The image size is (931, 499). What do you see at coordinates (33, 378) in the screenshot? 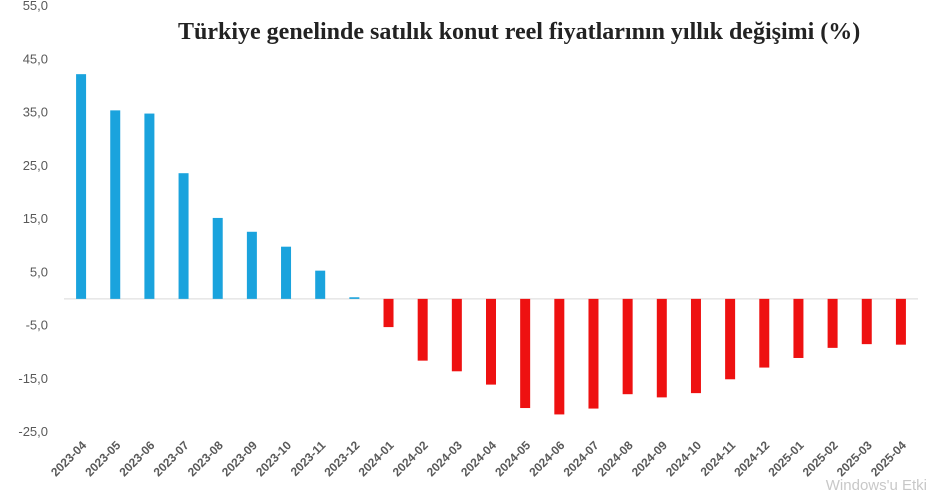
I see `y-tick-label: -15,0` at bounding box center [33, 378].